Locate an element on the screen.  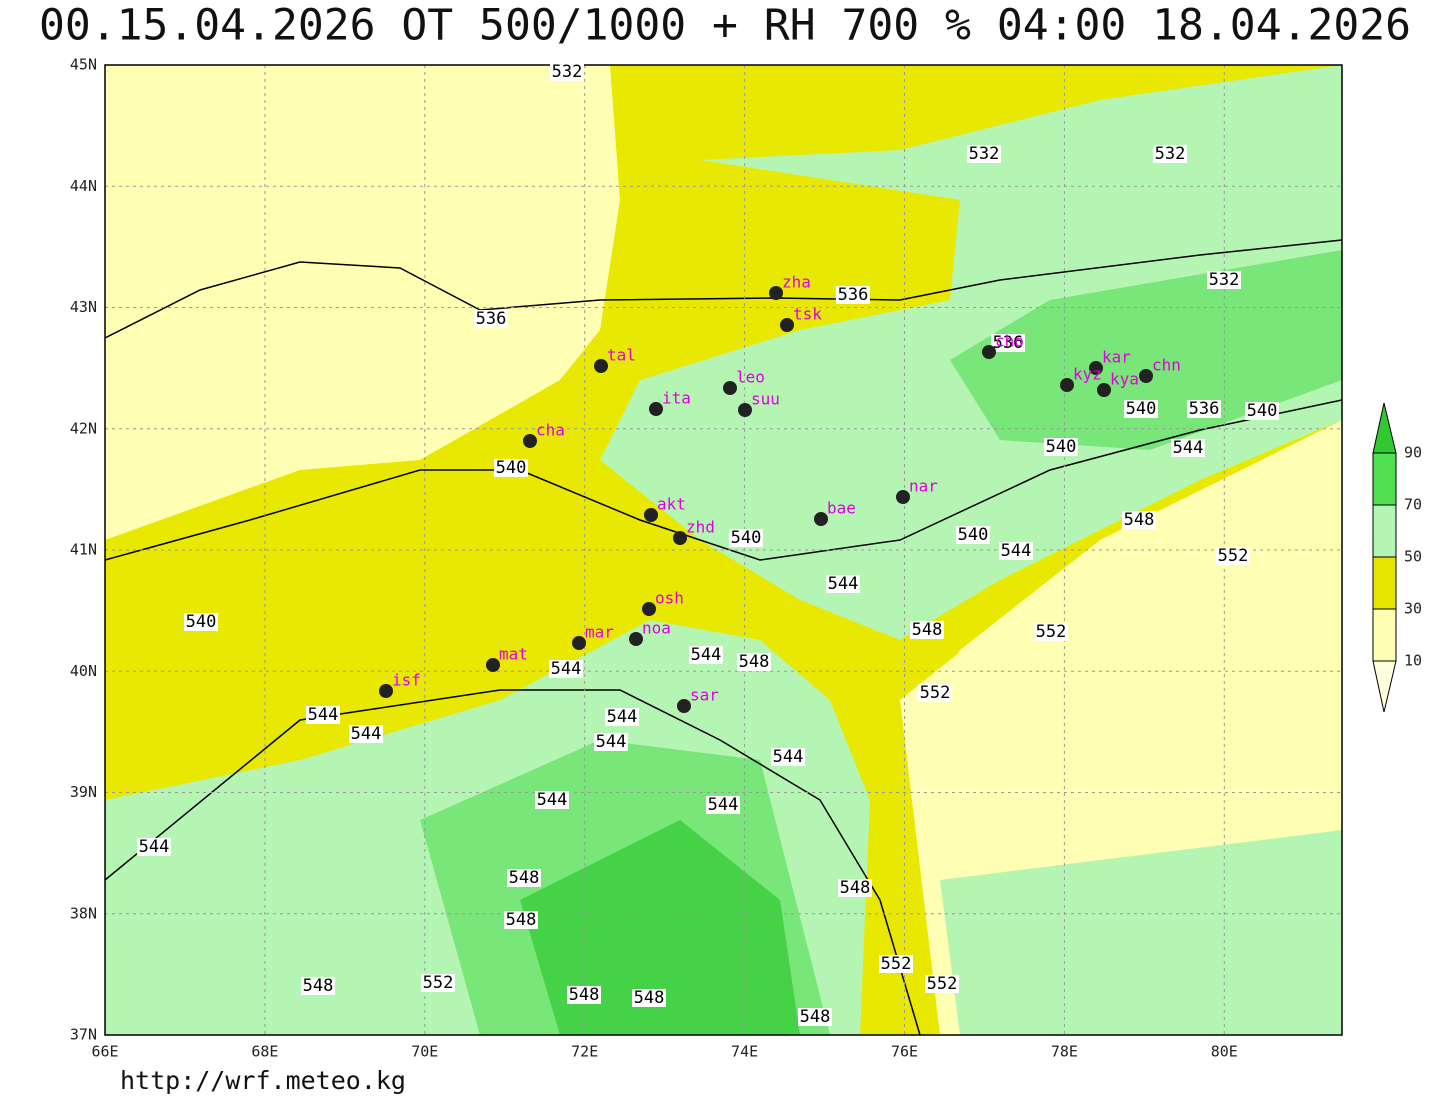
lat-label: 40N is located at coordinates (83, 671).